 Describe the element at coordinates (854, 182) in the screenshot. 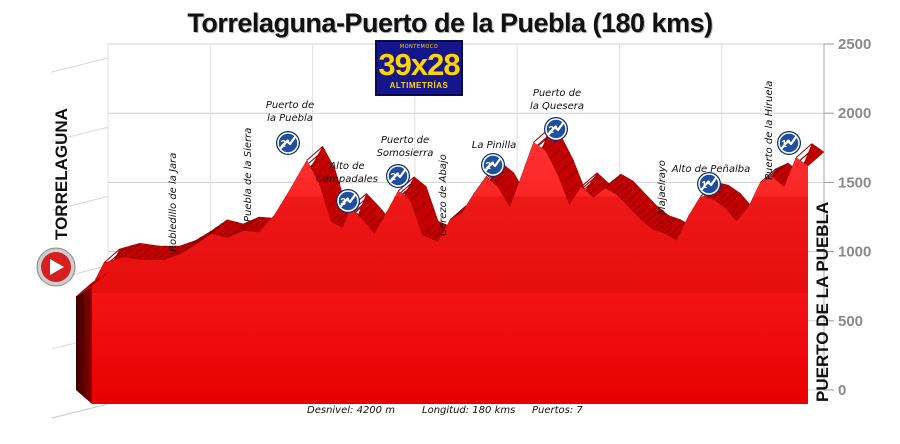

I see `ytick-label-1500: 1500` at that location.